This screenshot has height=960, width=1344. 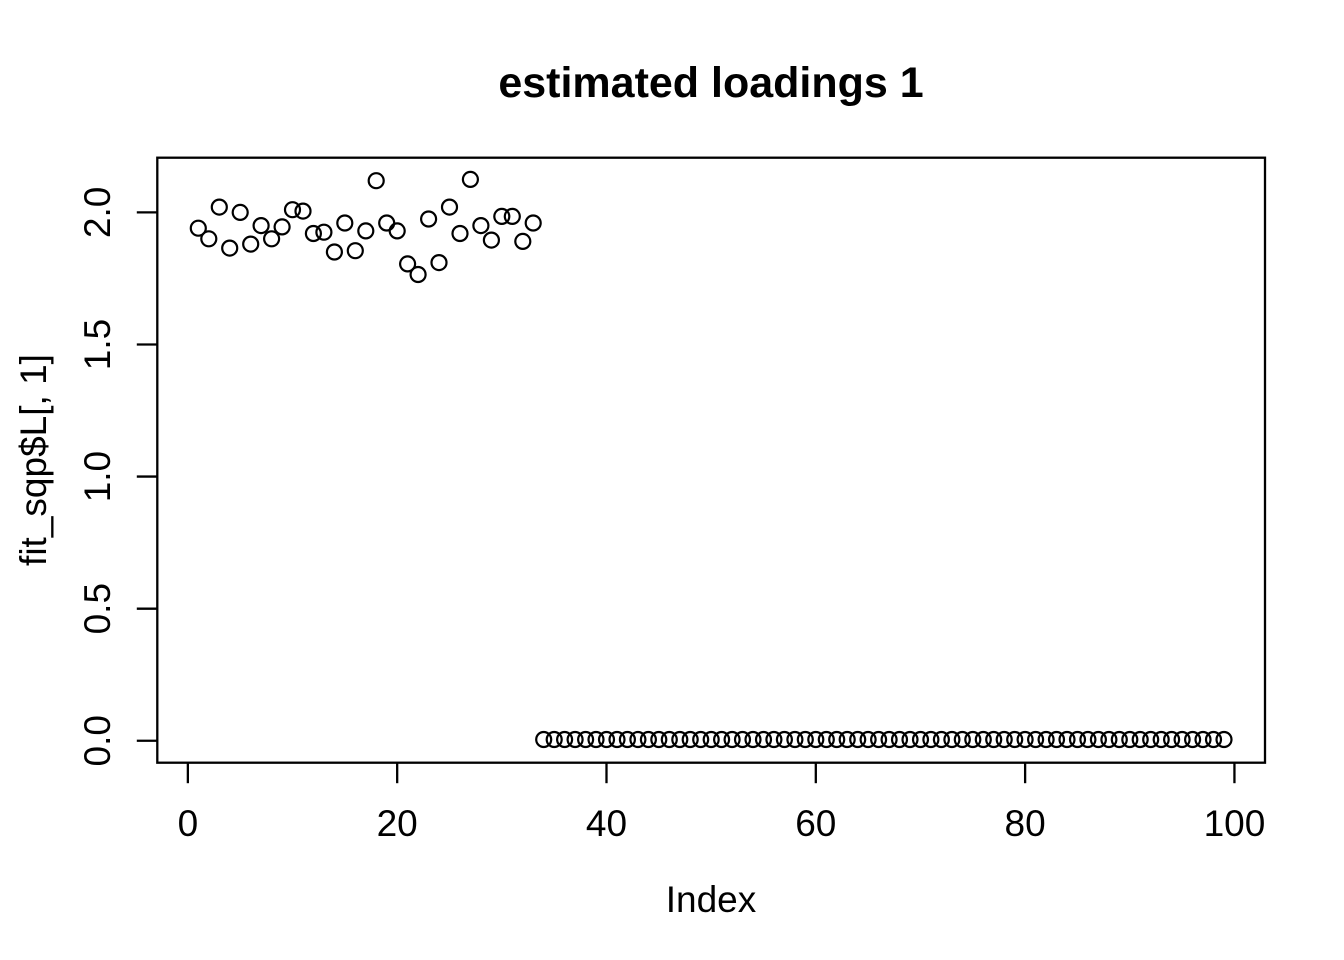 I want to click on y-tick-label: 0.0, so click(x=97, y=740).